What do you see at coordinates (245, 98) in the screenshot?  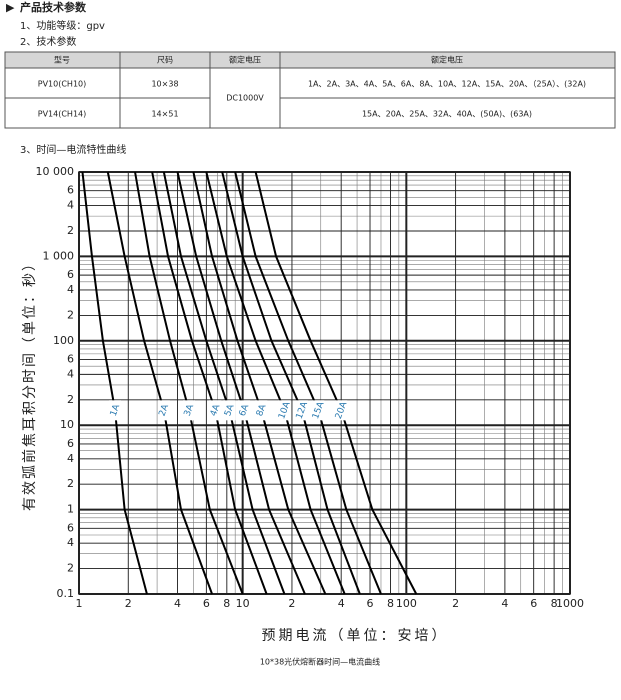 I see `table-cell: DC1000V` at bounding box center [245, 98].